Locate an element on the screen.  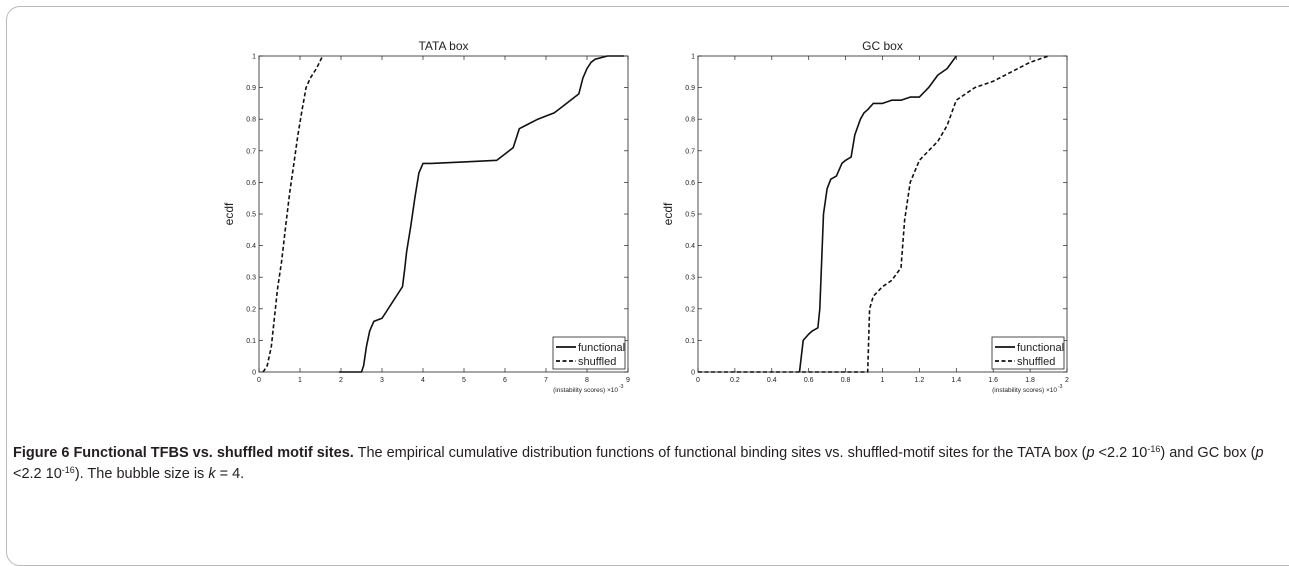
caption-pval-1: <2.2 10 is located at coordinates (1121, 453).